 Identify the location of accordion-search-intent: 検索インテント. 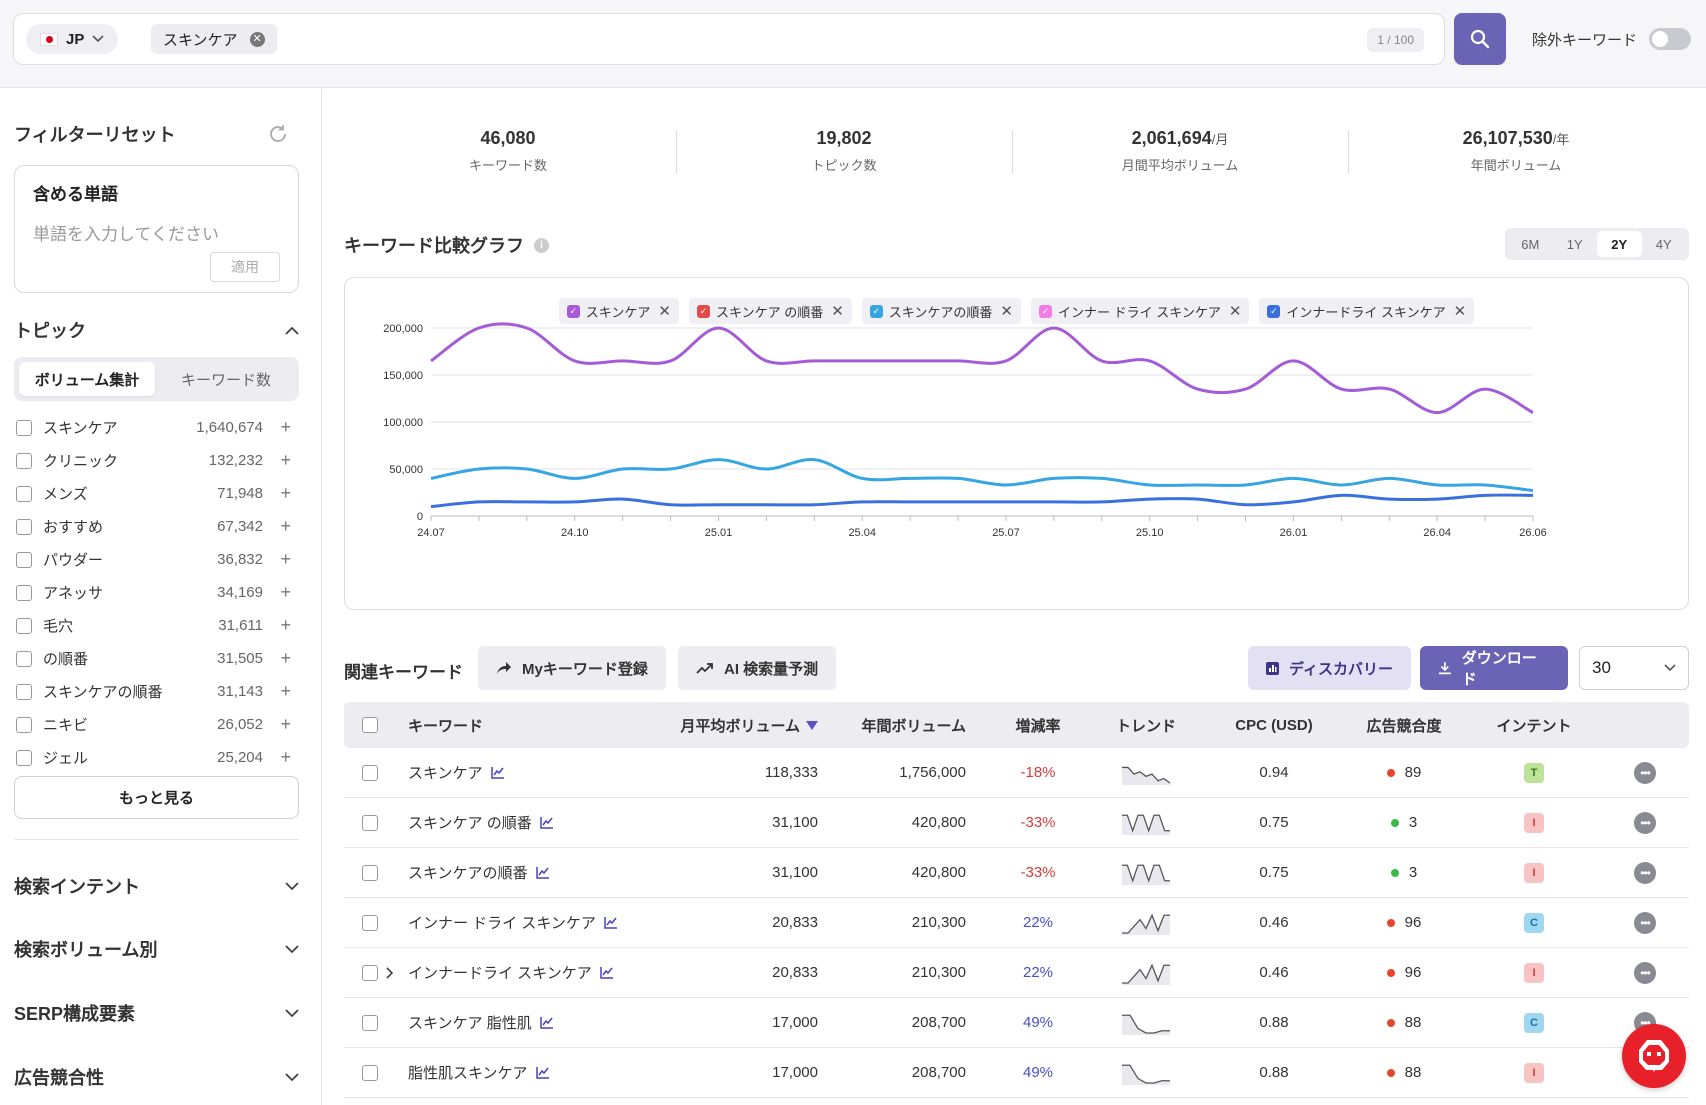
(156, 886).